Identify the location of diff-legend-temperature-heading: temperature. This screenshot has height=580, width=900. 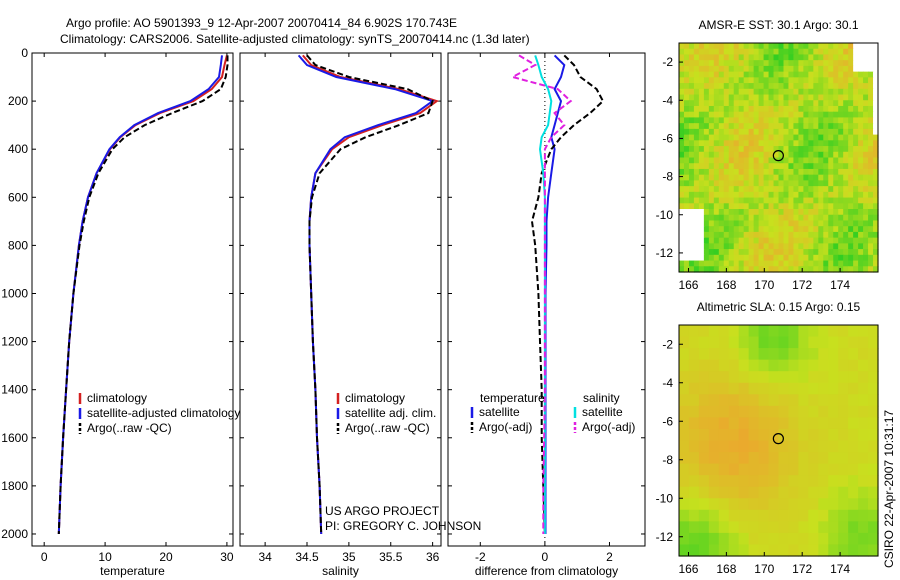
(512, 398).